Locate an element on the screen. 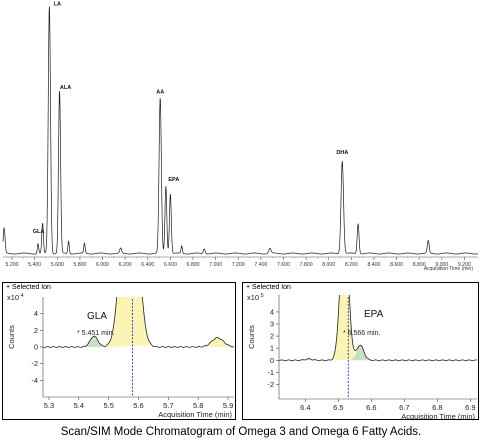 Image resolution: width=482 pixels, height=444 pixels. inset-exponent: x10 5 is located at coordinates (255, 297).